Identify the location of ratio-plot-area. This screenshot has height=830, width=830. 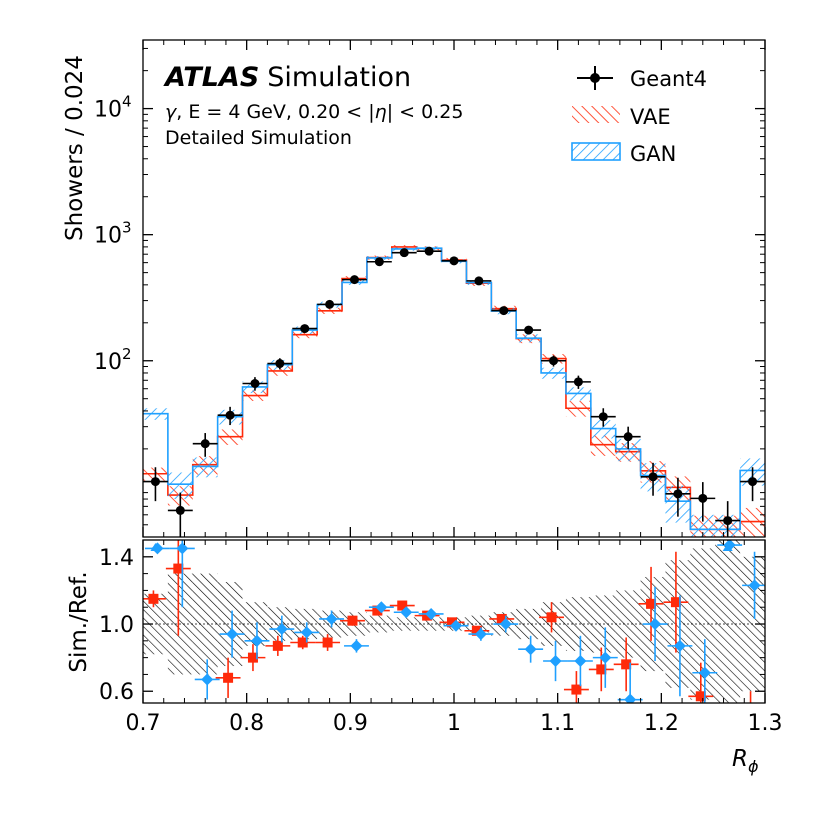
(454, 621).